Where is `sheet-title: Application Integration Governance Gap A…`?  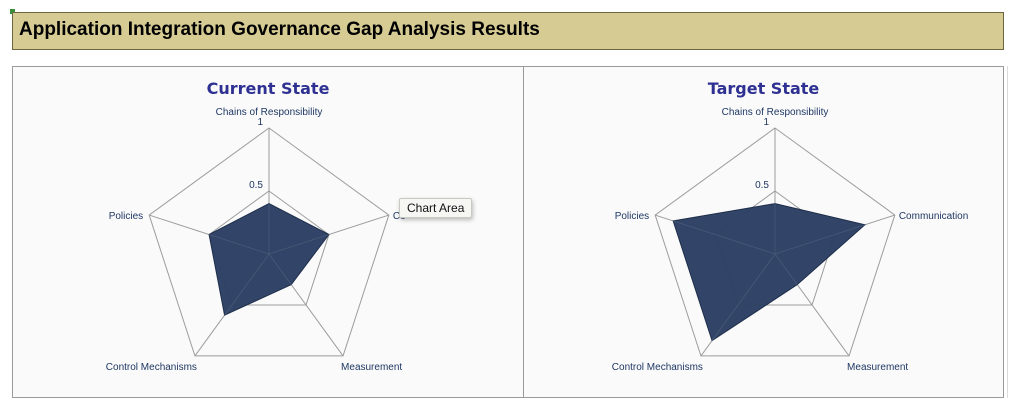 sheet-title: Application Integration Governance Gap A… is located at coordinates (279, 29).